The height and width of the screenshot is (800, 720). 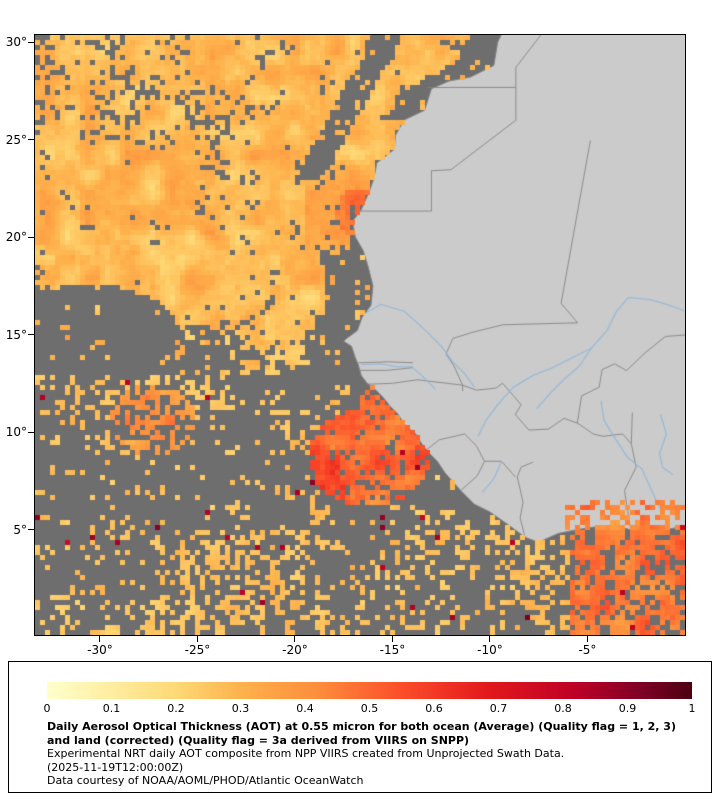 What do you see at coordinates (434, 708) in the screenshot?
I see `colorbar-tick-label: 0.6` at bounding box center [434, 708].